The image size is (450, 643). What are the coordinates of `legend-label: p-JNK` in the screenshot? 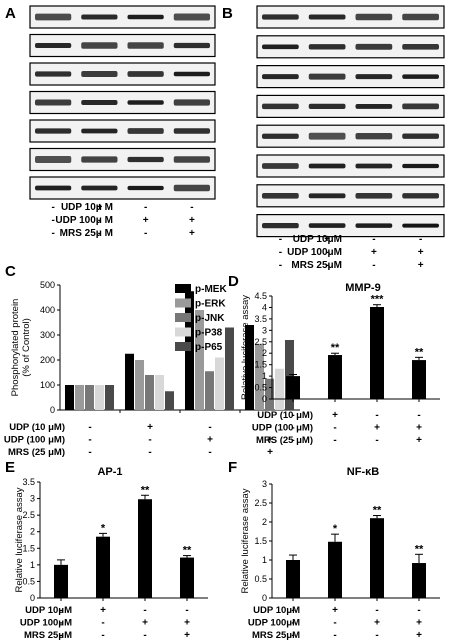 It's located at (210, 318).